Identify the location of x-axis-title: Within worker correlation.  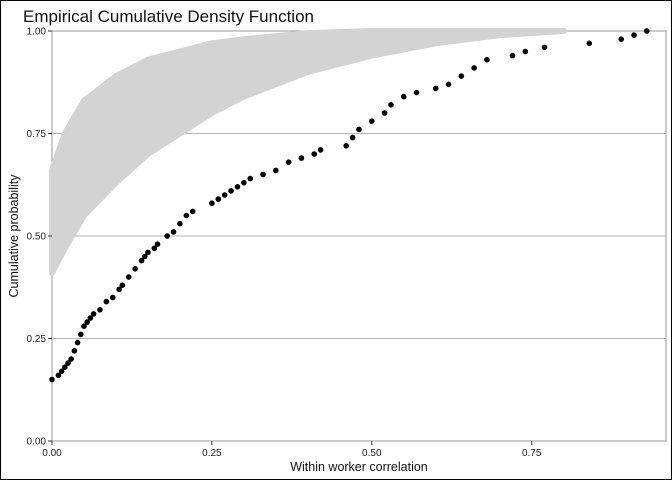
(359, 467).